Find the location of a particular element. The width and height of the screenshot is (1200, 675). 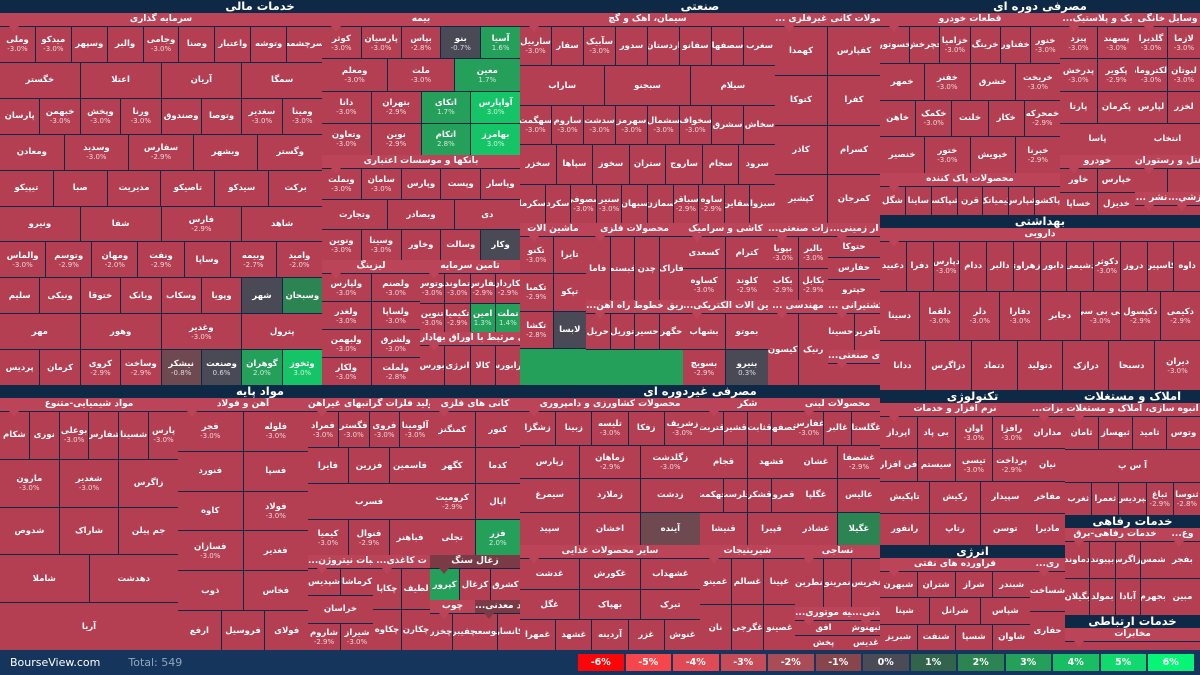

stock-tile: ختوقا is located at coordinates (100, 296).